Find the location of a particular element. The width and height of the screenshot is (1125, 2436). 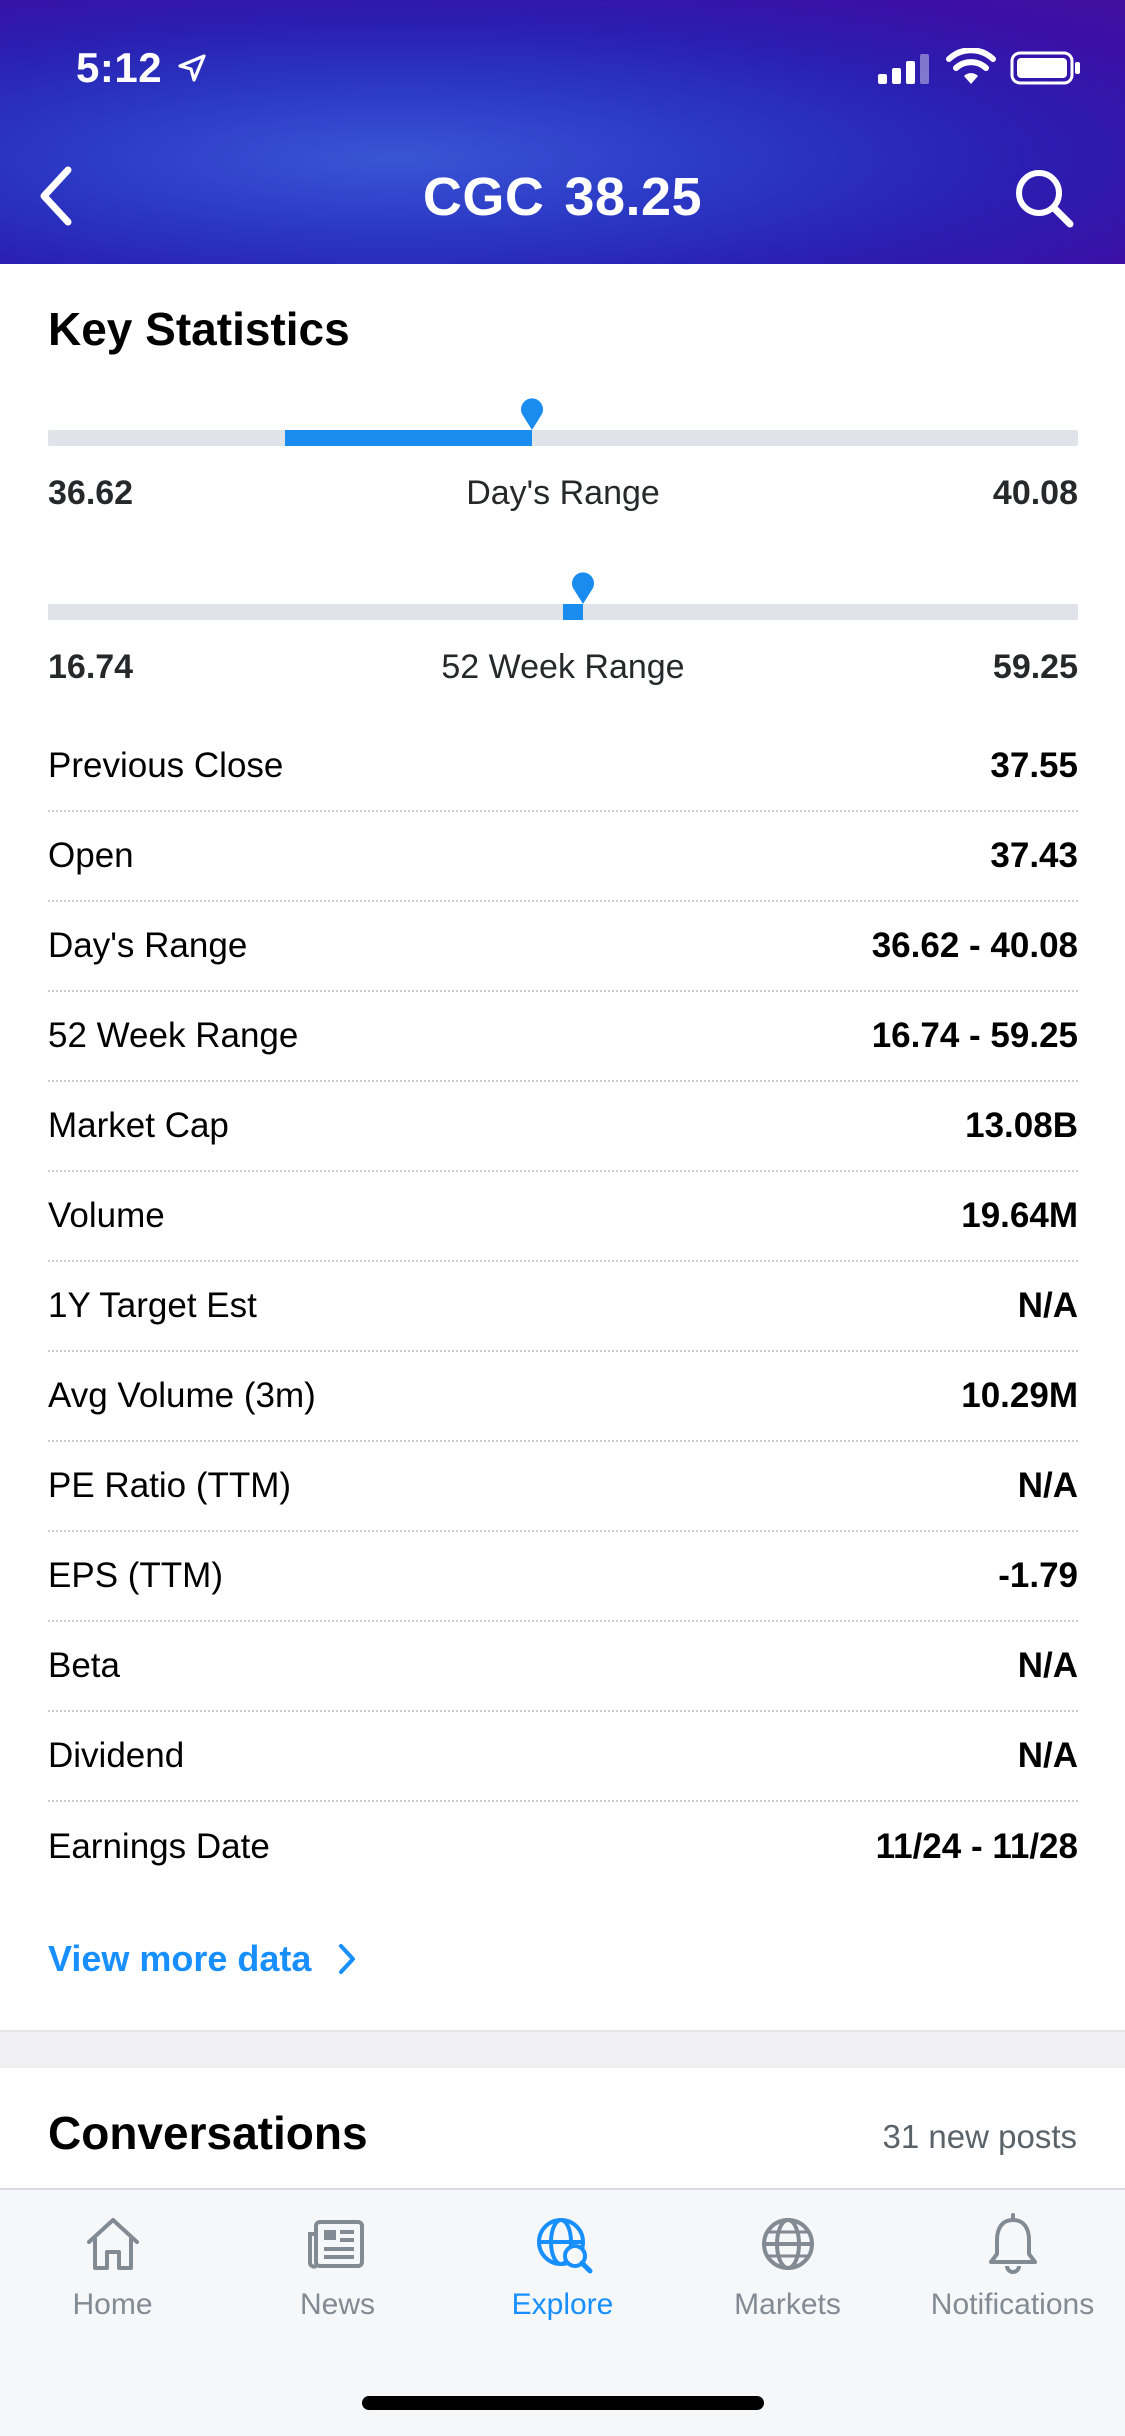

stat-row: Avg Volume (3m) 10.29M is located at coordinates (563, 1397).